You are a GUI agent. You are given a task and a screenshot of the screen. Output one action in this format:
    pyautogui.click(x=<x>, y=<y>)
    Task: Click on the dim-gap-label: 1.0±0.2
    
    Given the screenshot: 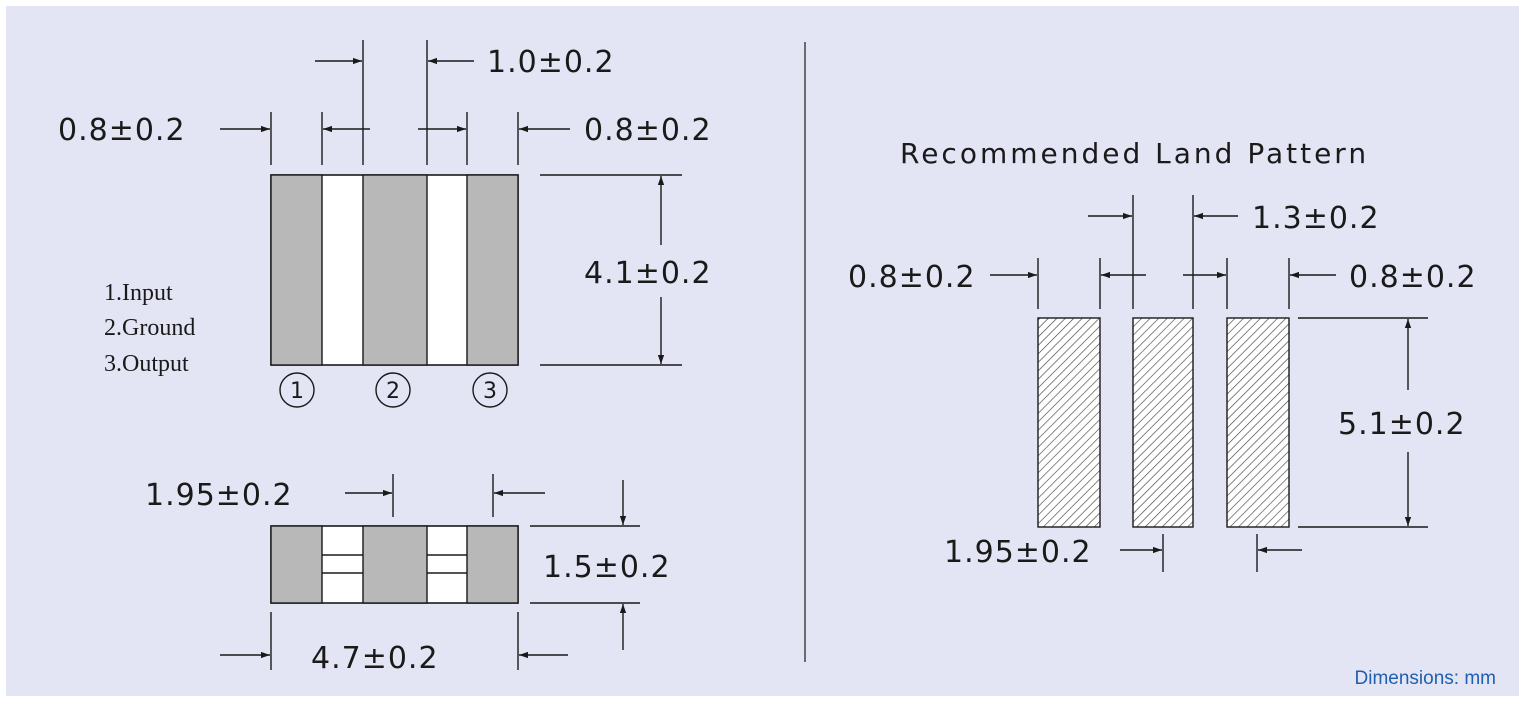 What is the action you would take?
    pyautogui.click(x=551, y=62)
    